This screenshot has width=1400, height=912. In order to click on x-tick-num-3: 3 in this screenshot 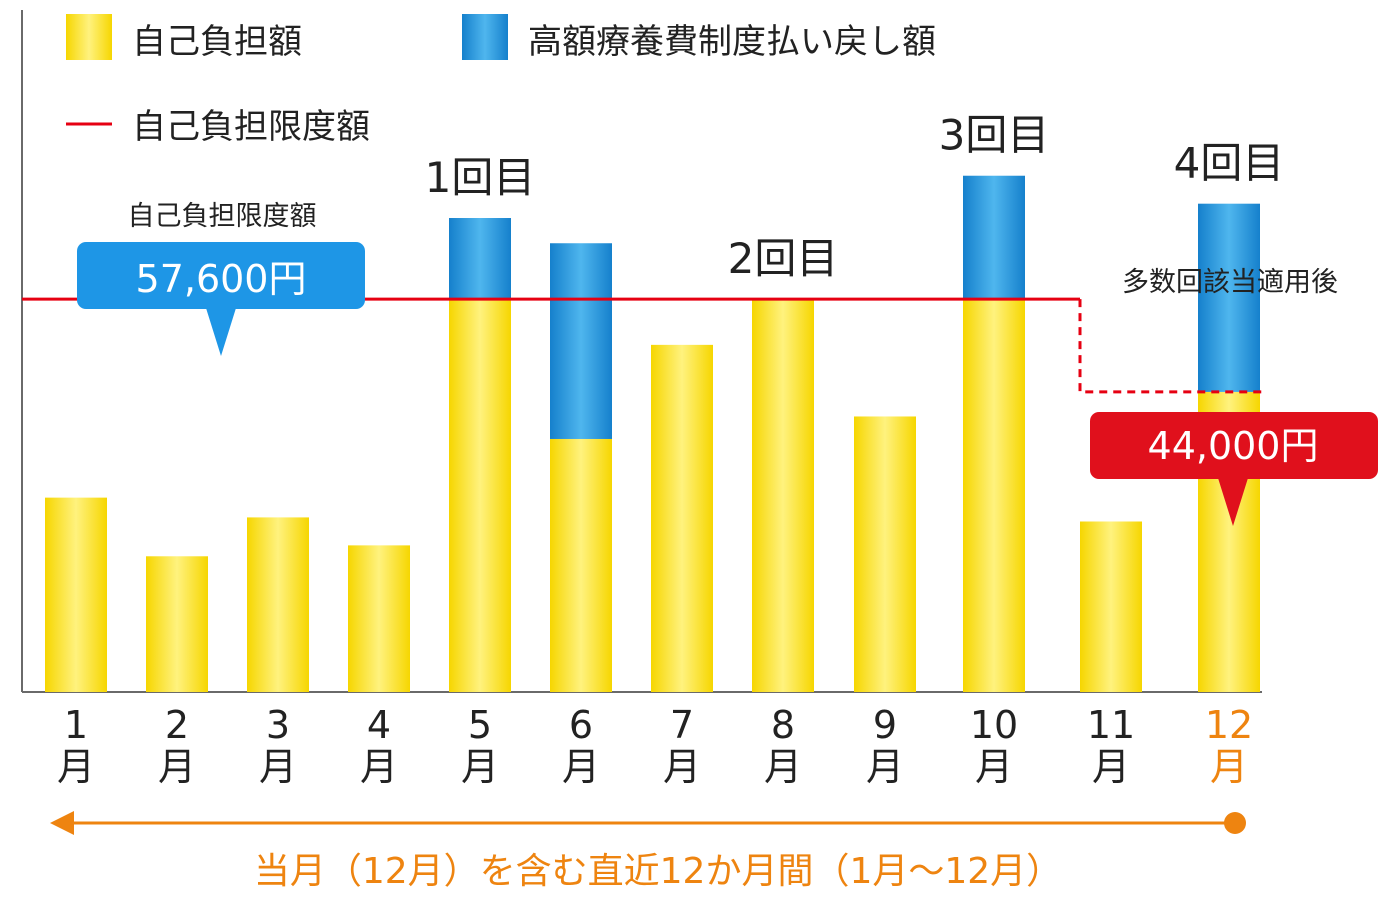, I will do `click(278, 725)`.